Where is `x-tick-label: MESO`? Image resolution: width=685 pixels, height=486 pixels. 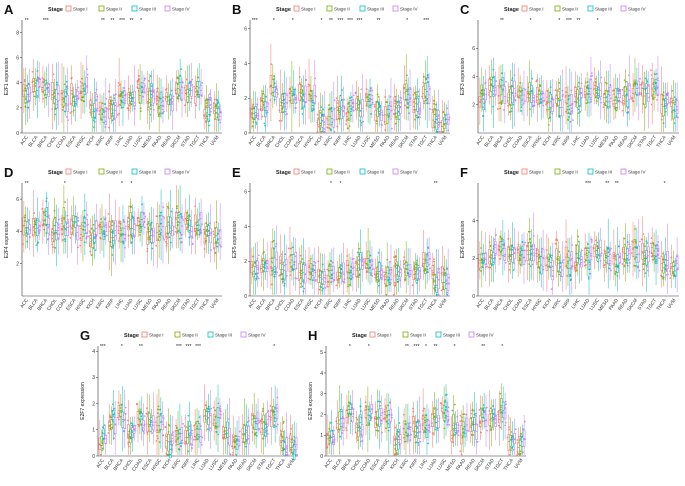
x-tick-label: MESO is located at coordinates (147, 304).